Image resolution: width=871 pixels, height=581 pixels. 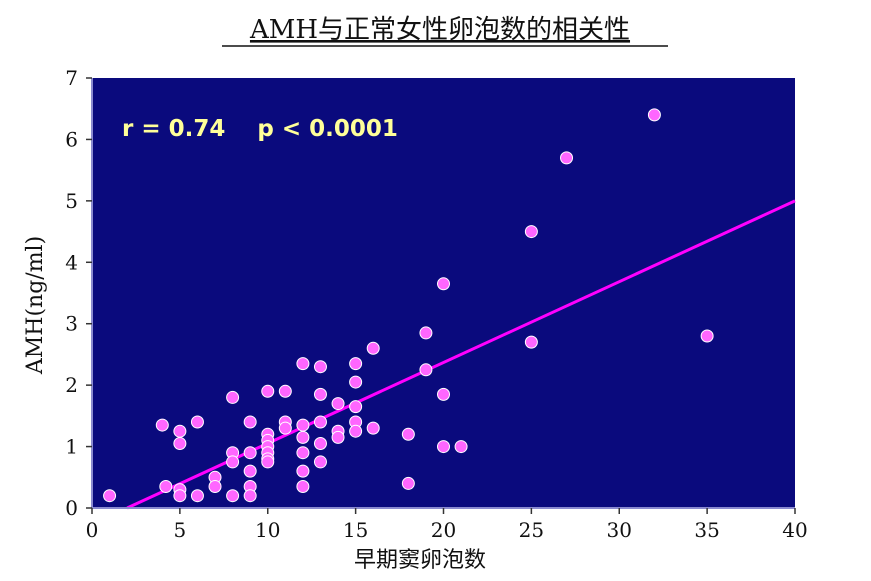 What do you see at coordinates (35, 305) in the screenshot?
I see `y-axis-label: AMH(ng/ml)` at bounding box center [35, 305].